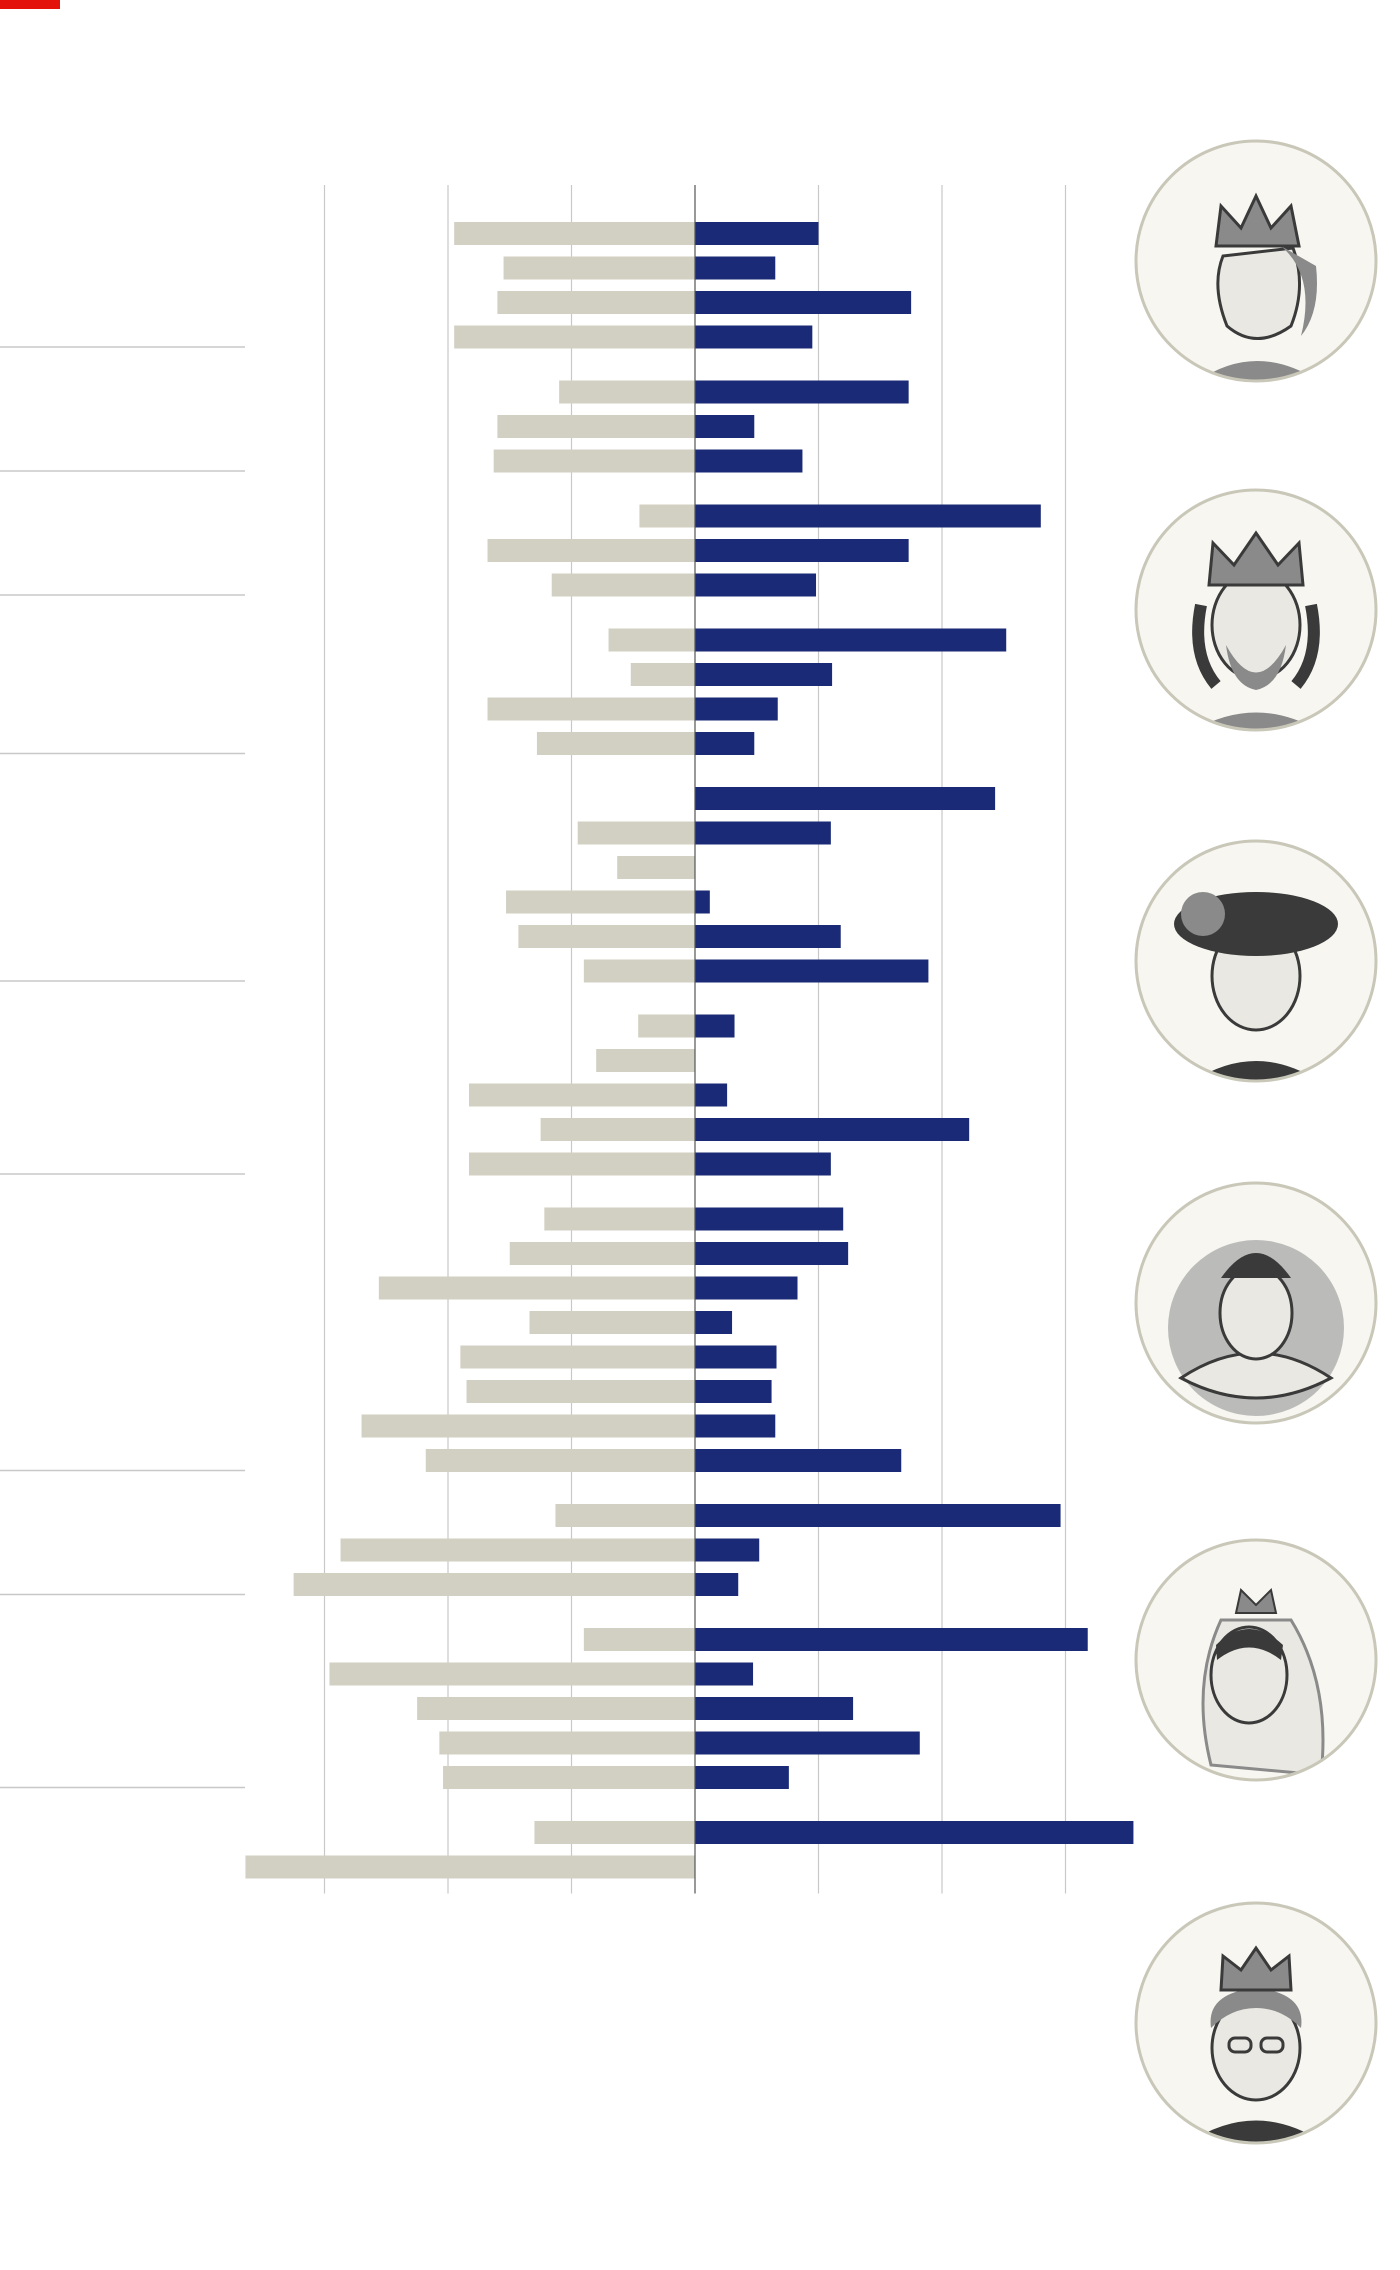 This screenshot has width=1400, height=2270. I want to click on queen-ruff-portrait, so click(1256, 1305).